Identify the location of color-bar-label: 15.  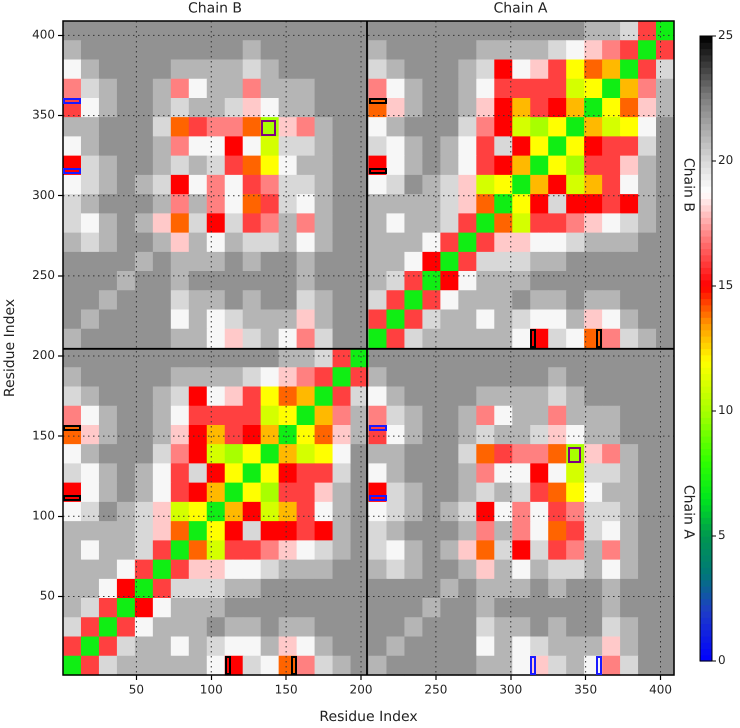
(726, 285).